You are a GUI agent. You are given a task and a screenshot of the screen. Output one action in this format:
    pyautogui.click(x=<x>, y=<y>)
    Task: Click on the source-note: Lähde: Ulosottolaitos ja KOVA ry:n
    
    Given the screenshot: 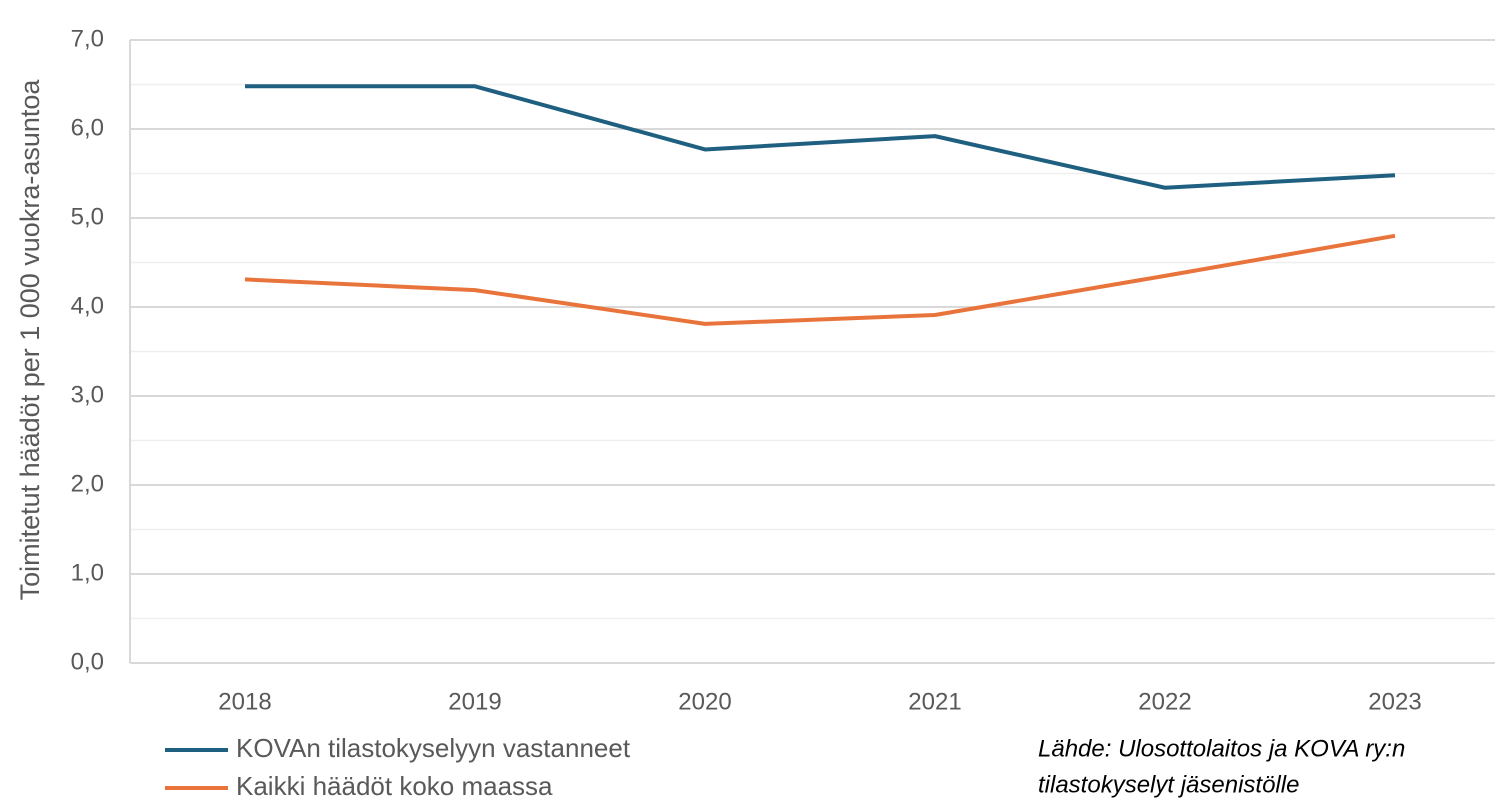 What is the action you would take?
    pyautogui.click(x=1221, y=748)
    